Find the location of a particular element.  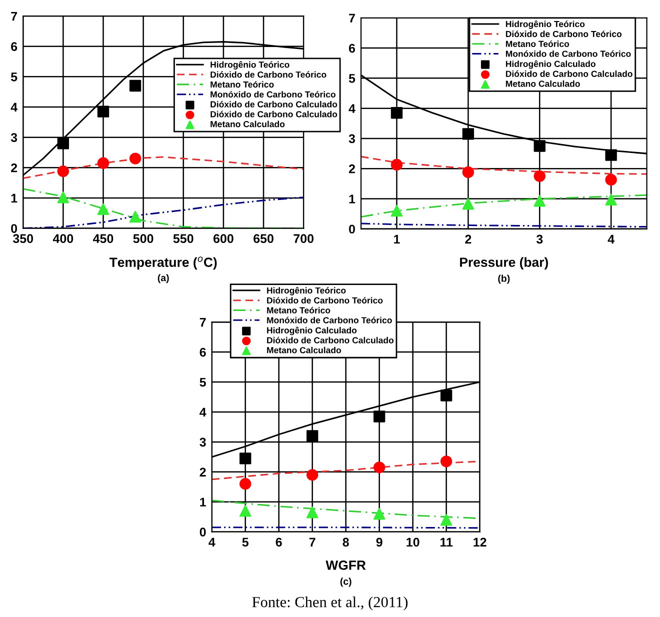

y-tick-label: 2 is located at coordinates (14, 167).